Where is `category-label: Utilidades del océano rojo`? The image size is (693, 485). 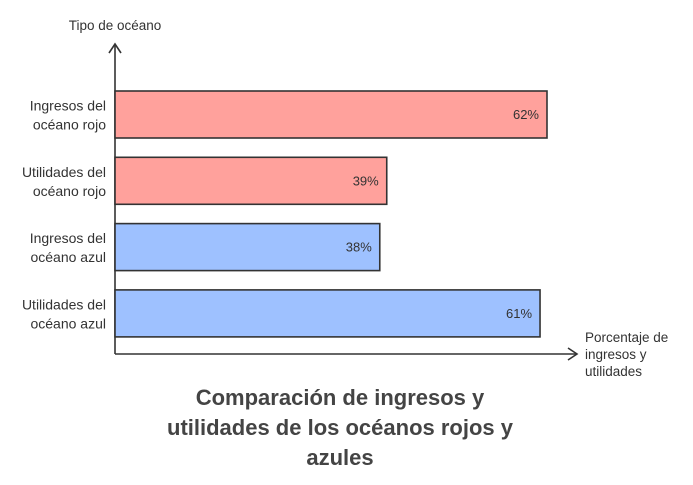
category-label: Utilidades del océano rojo is located at coordinates (64, 181).